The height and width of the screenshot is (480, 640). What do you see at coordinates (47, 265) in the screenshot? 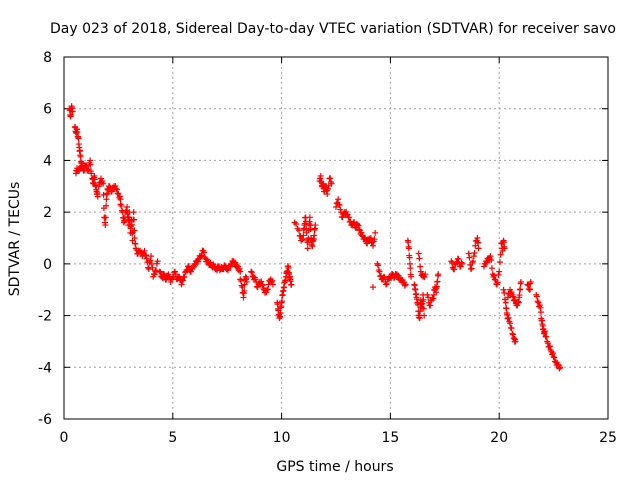
I see `y-tick-label: 0` at bounding box center [47, 265].